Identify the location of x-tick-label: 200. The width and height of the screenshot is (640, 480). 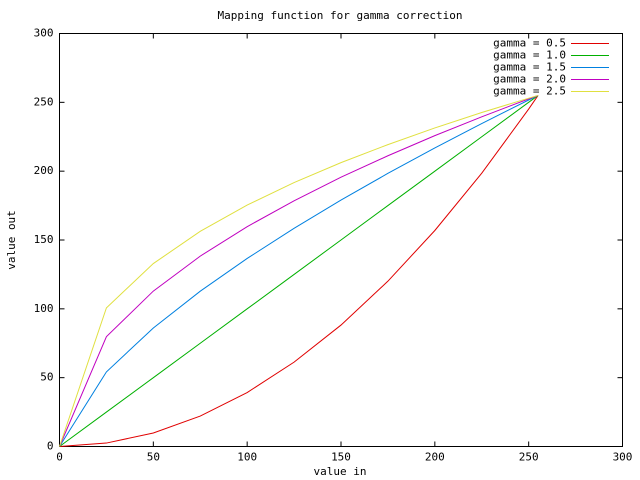
(435, 457).